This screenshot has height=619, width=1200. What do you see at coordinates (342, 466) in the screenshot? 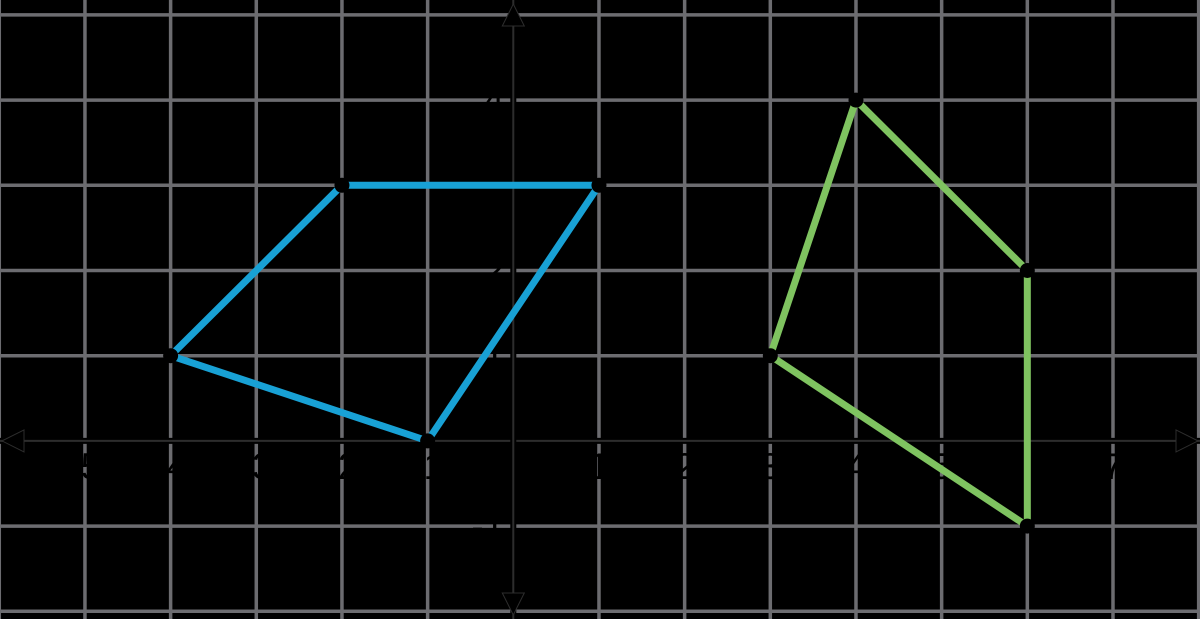
I see `x-tick-label: -2` at bounding box center [342, 466].